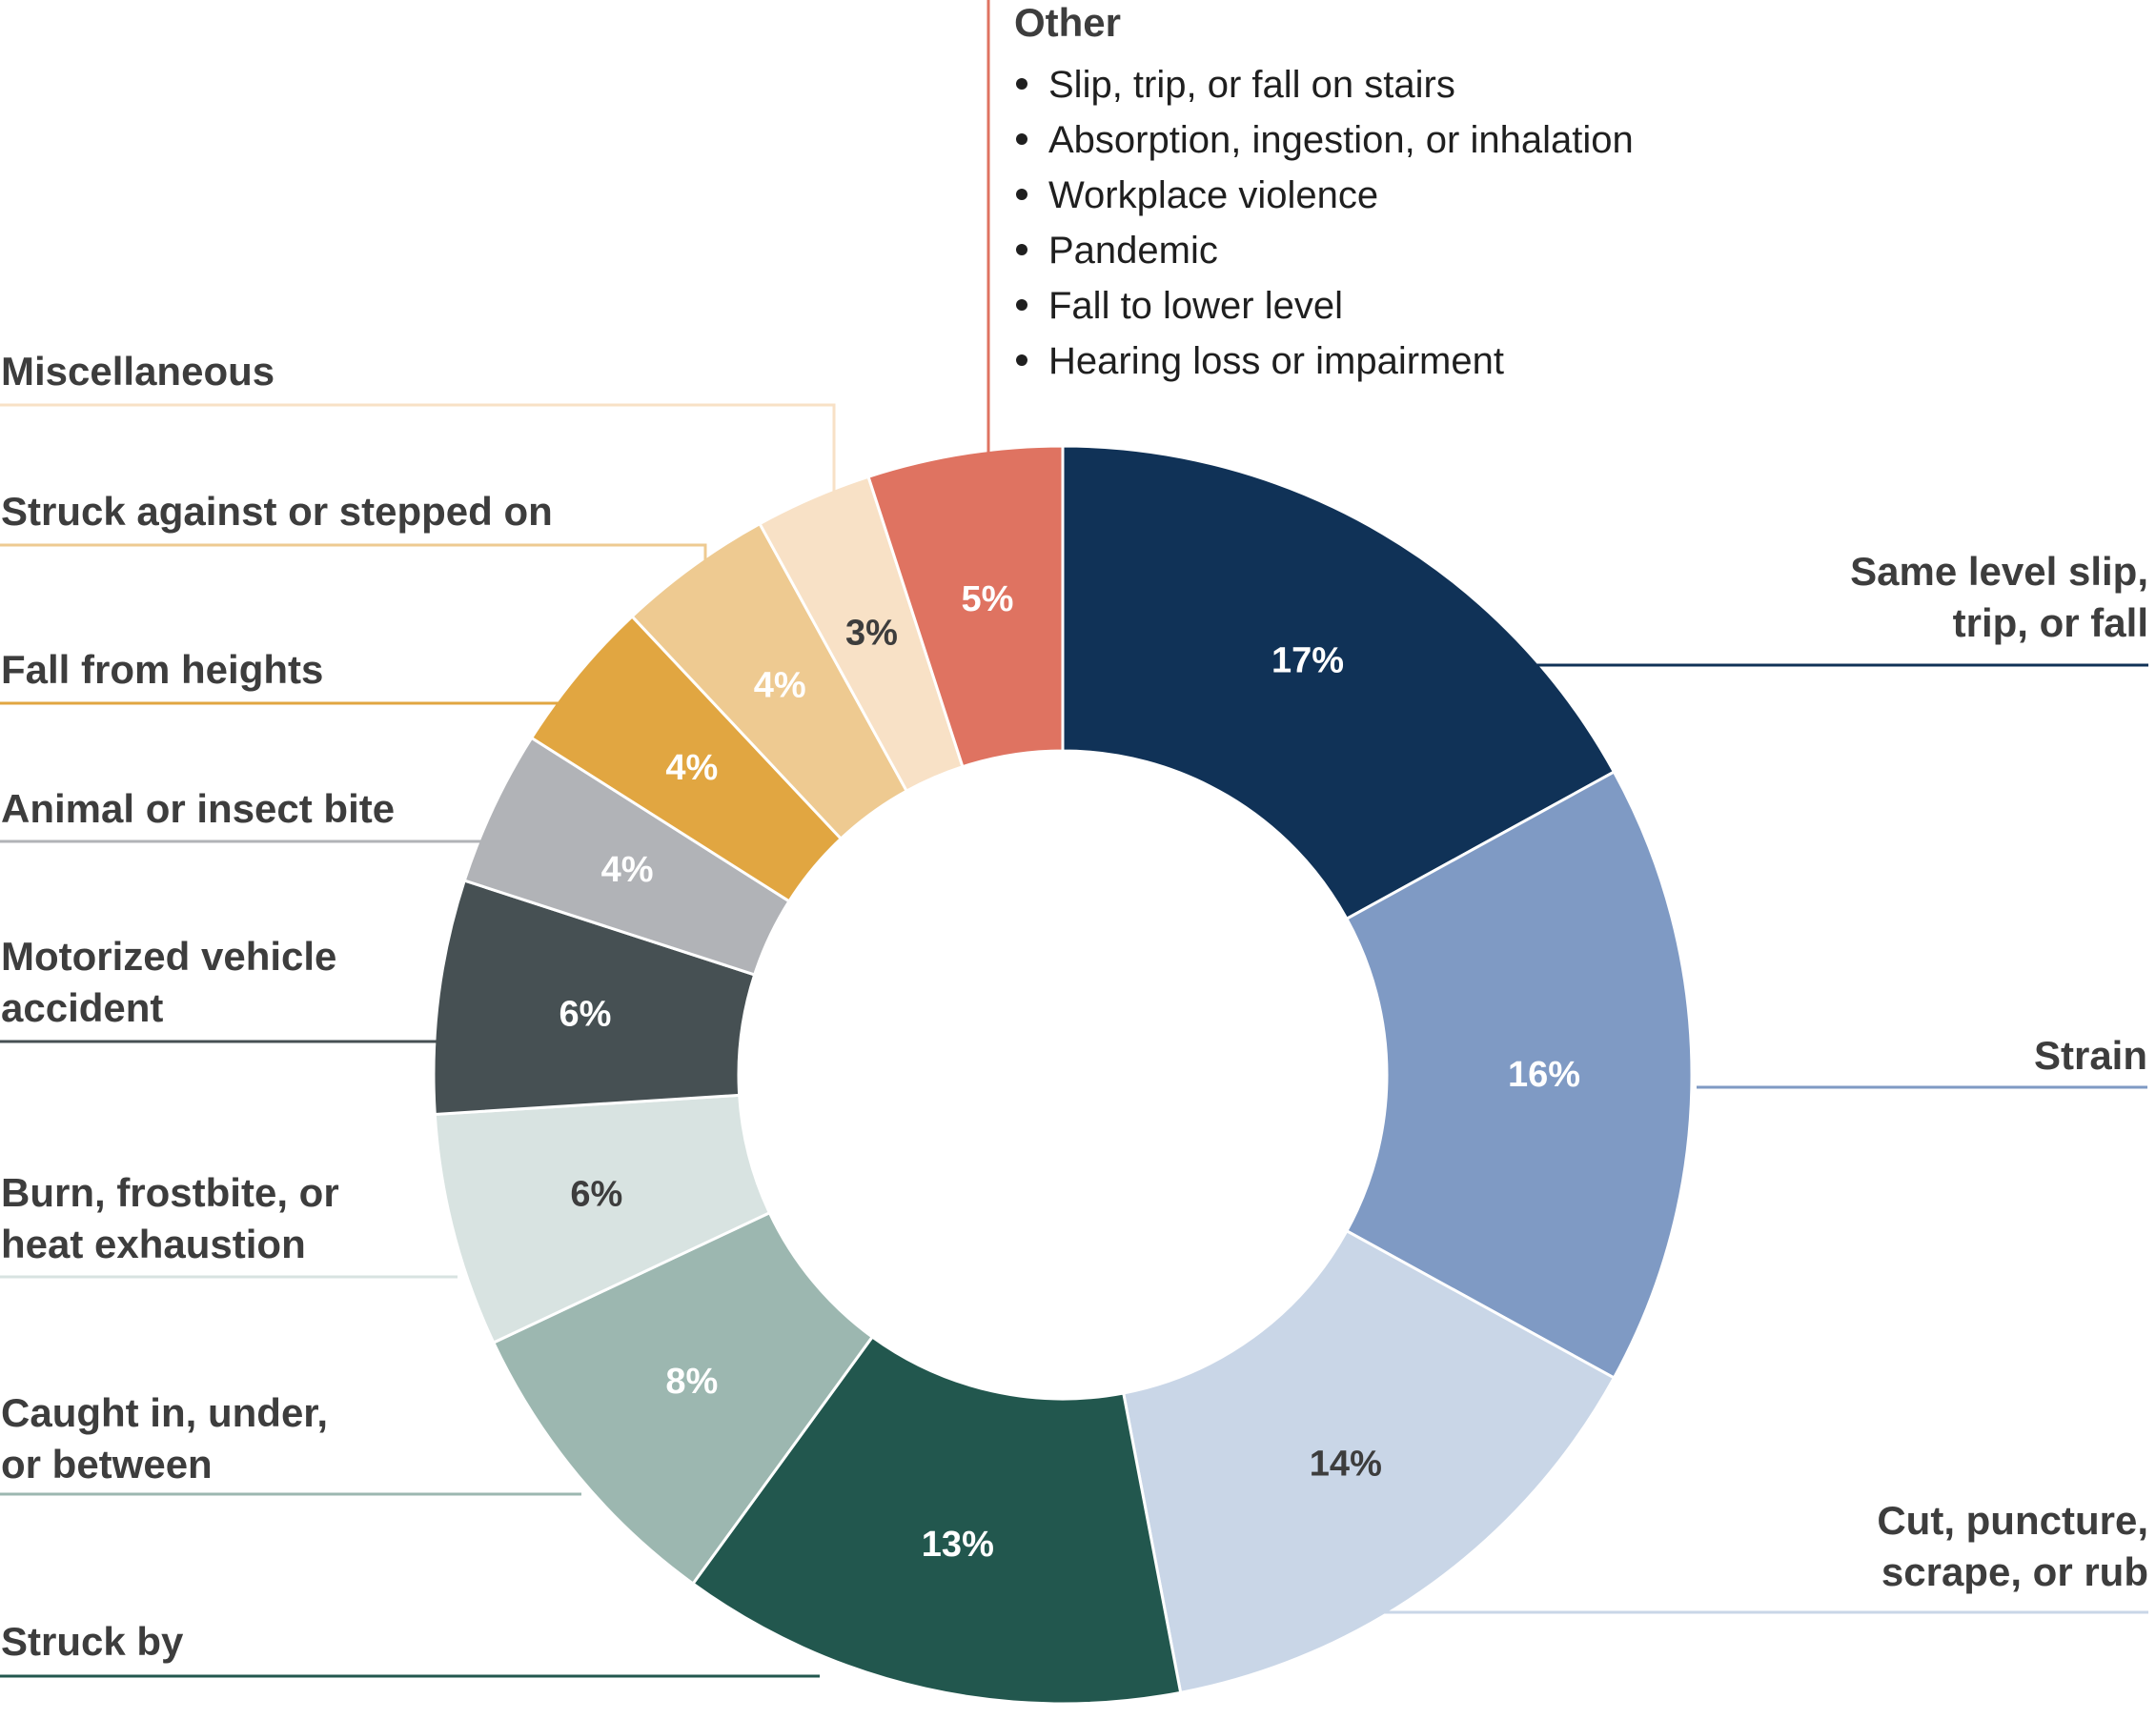  What do you see at coordinates (1346, 1465) in the screenshot?
I see `pct-label-cut-puncture-scrape-or-rub: 14%` at bounding box center [1346, 1465].